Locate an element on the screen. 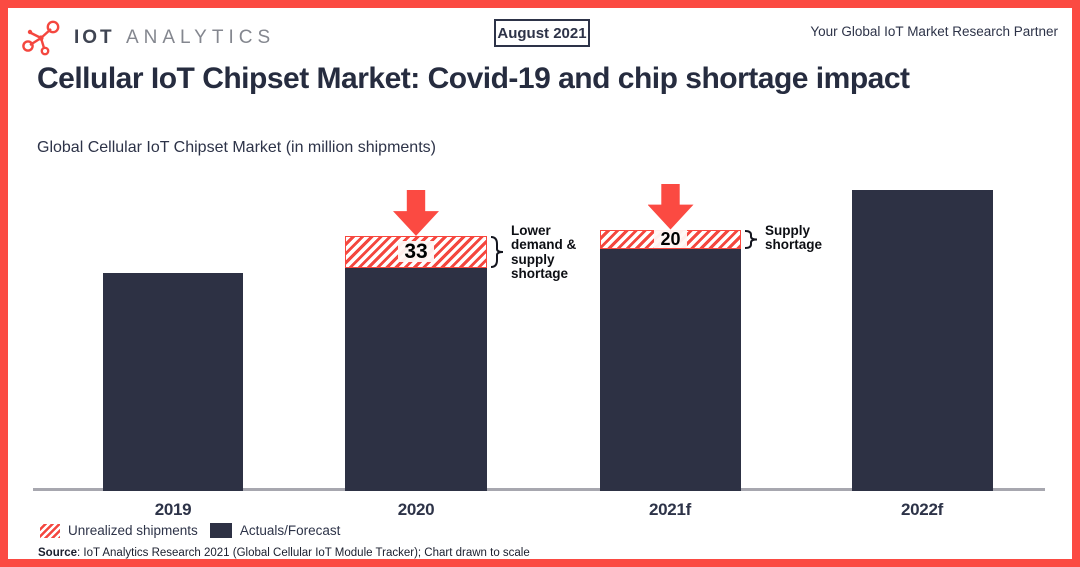  legend-item-unrealized: Unrealized shipments is located at coordinates (119, 530).